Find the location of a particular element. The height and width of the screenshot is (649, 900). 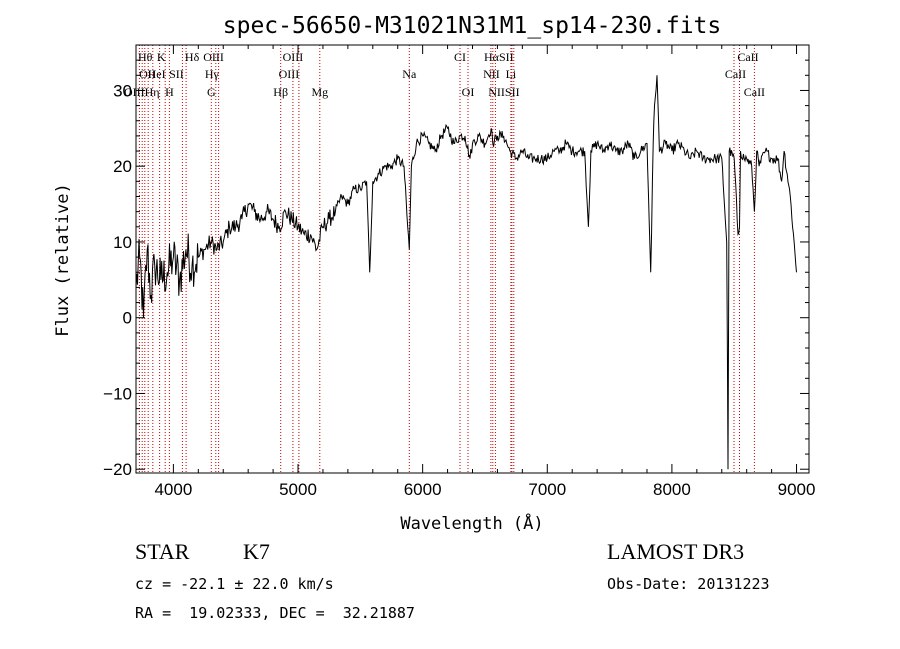

spectral-line-label: Hθ is located at coordinates (145, 57).